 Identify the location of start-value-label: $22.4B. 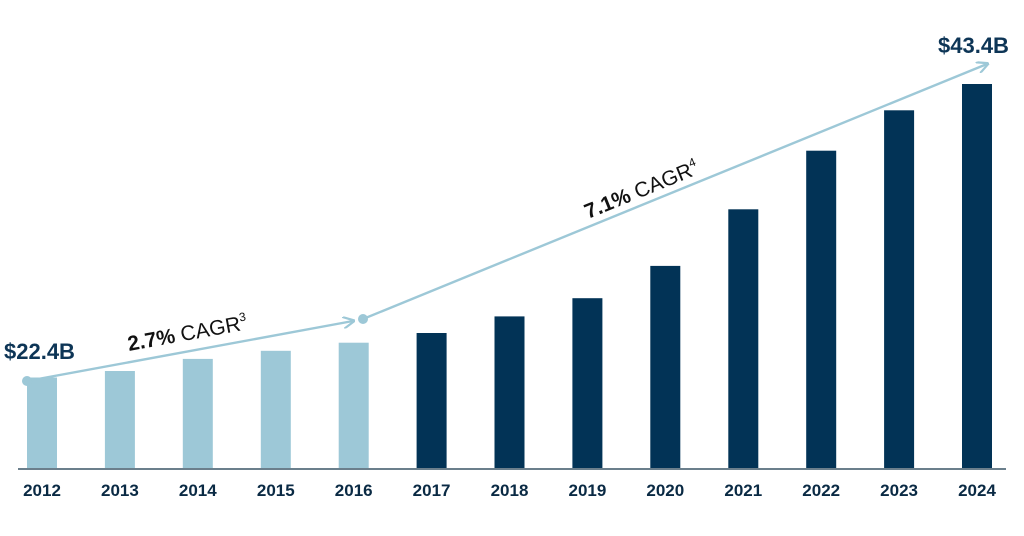
(39, 351).